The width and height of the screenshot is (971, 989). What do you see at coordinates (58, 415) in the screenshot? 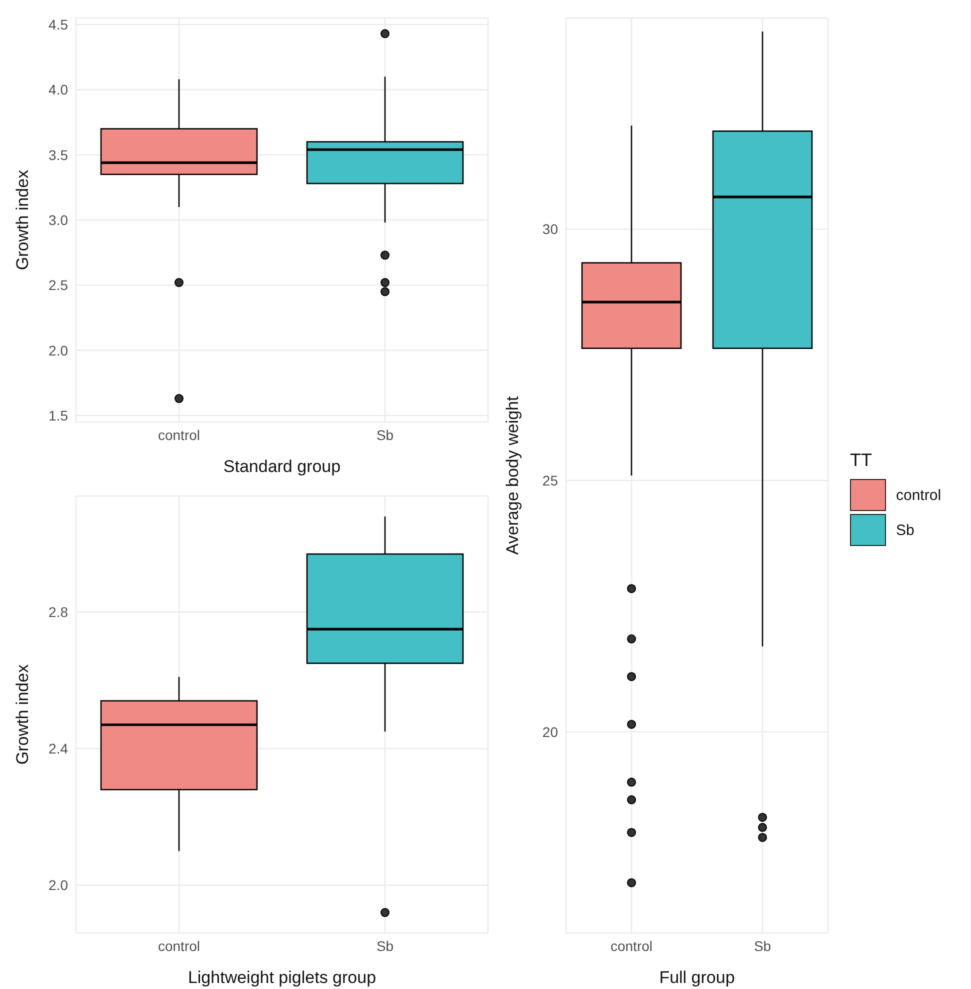
I see `y-tick-label: 1.5` at bounding box center [58, 415].